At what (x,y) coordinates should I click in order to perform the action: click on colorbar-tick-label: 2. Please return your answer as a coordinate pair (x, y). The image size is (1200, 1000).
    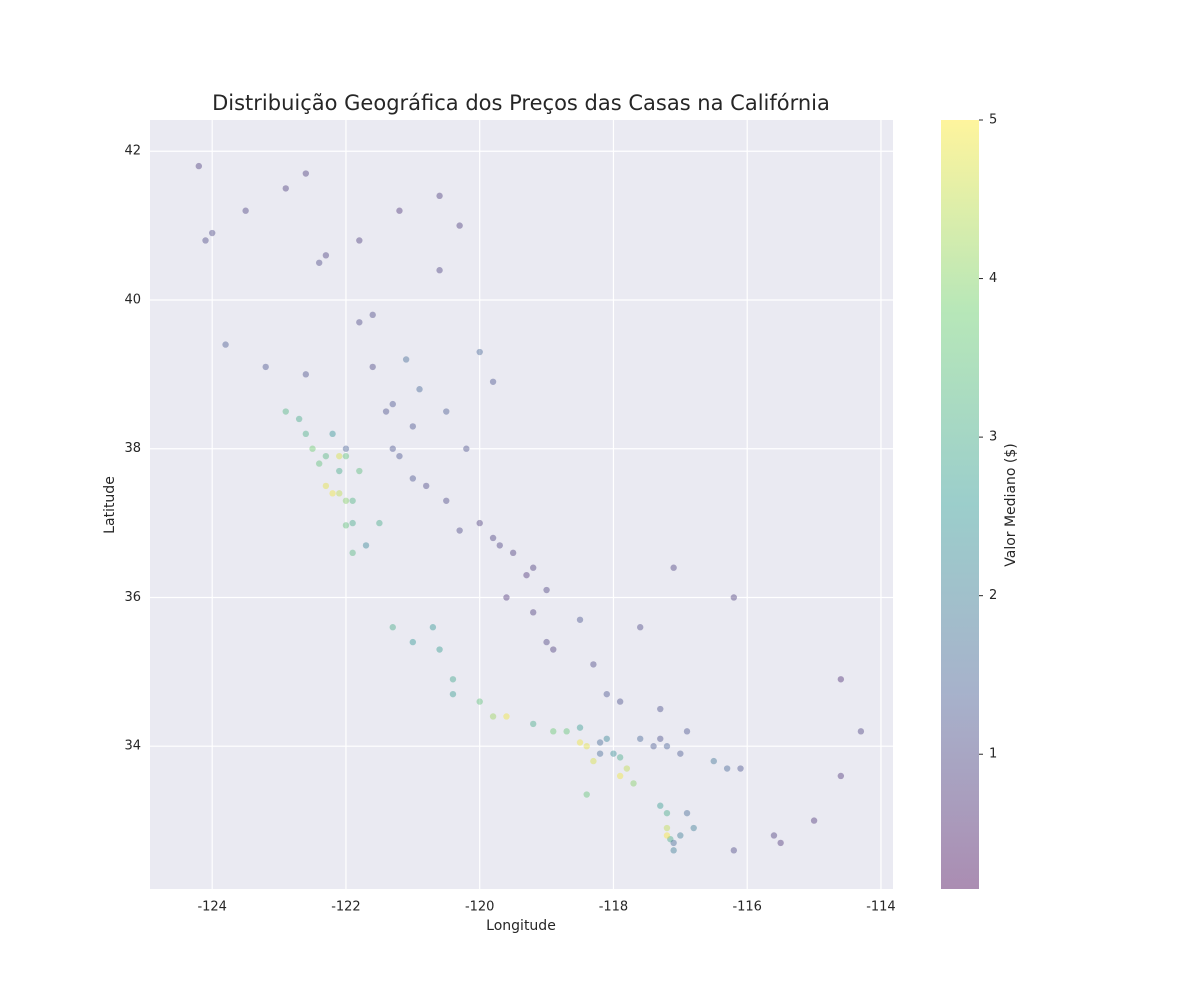
    Looking at the image, I should click on (993, 595).